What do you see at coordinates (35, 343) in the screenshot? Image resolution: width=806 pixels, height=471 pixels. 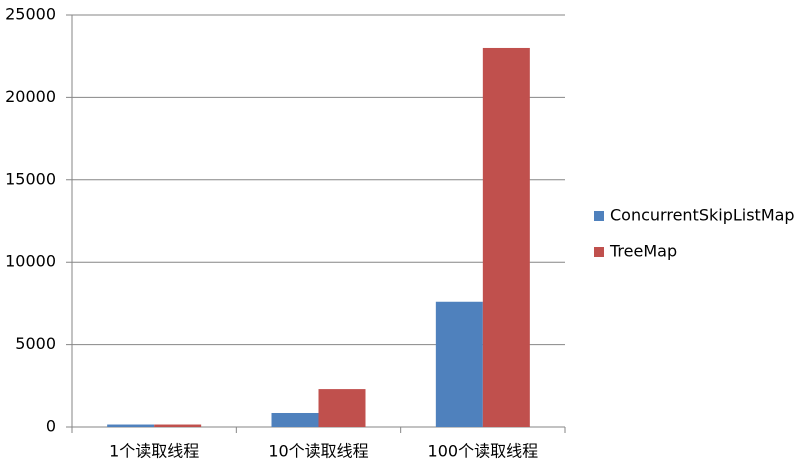 I see `y-tick-label: 5000` at bounding box center [35, 343].